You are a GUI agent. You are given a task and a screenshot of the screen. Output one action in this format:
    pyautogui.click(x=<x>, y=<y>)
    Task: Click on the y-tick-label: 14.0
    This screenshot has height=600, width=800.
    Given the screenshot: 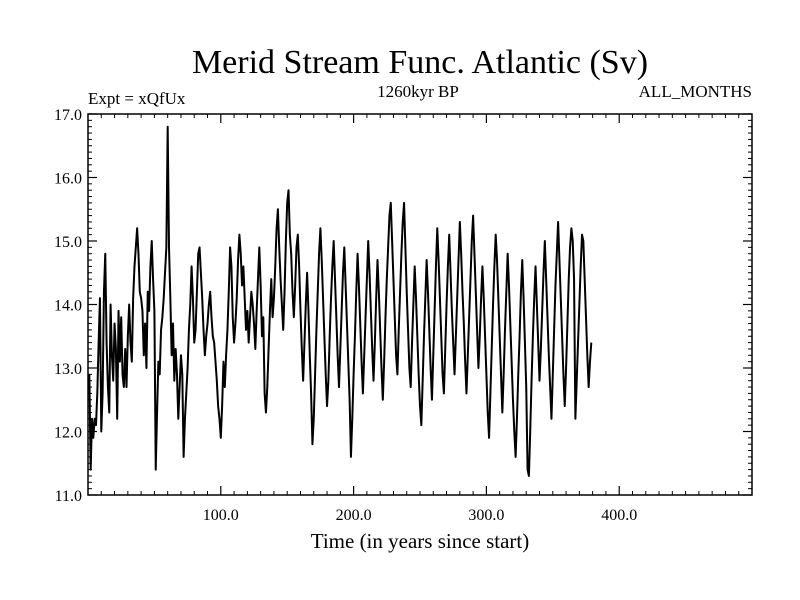 What is the action you would take?
    pyautogui.click(x=68, y=306)
    